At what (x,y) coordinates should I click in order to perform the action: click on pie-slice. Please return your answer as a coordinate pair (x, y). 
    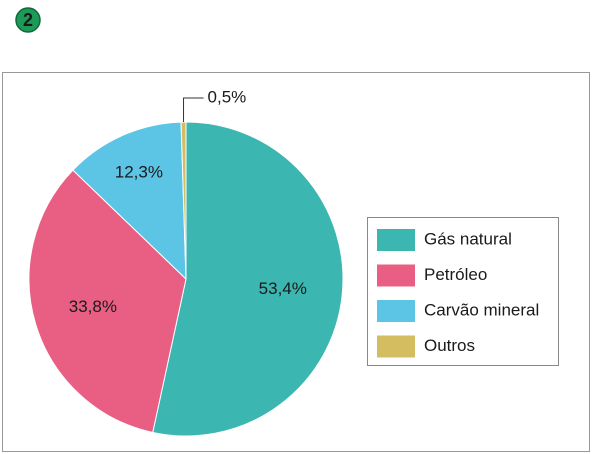
    Looking at the image, I should click on (129, 201).